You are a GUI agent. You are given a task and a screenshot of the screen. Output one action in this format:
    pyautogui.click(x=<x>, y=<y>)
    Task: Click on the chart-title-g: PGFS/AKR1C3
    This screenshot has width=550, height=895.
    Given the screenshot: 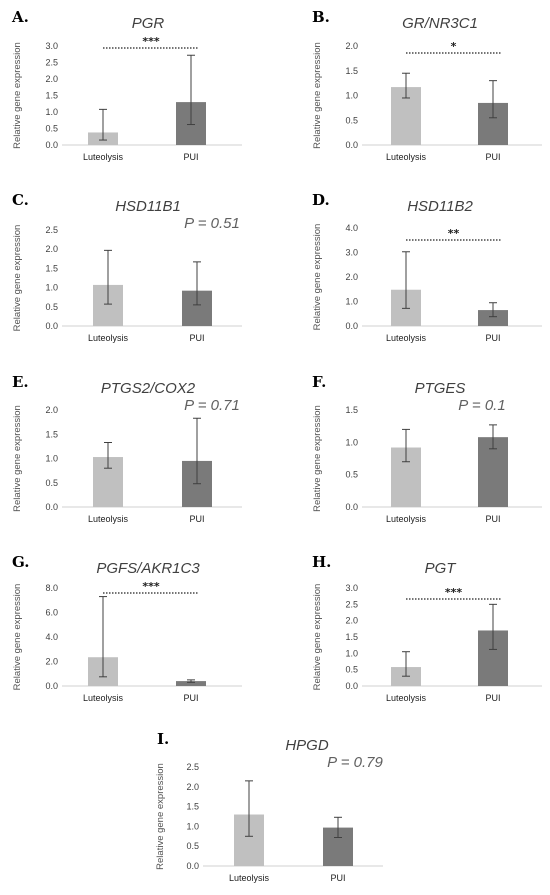 What is the action you would take?
    pyautogui.click(x=148, y=568)
    